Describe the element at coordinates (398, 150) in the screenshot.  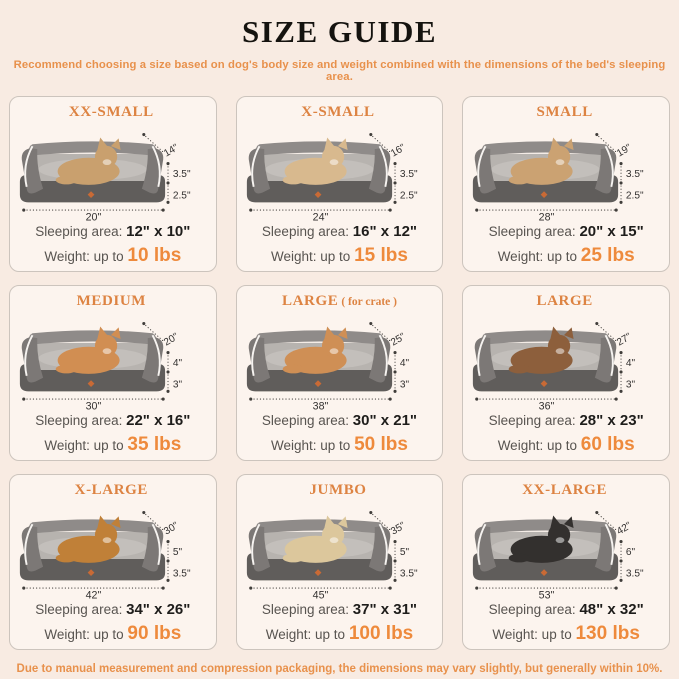
I see `measurement-depth: 16"` at that location.